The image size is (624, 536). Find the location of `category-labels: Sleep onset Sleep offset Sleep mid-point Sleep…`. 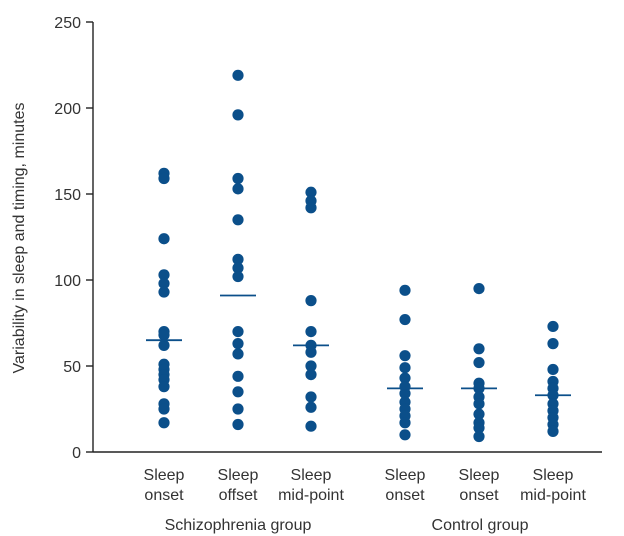

category-labels: Sleep onset Sleep offset Sleep mid-point Sleep… is located at coordinates (365, 500).